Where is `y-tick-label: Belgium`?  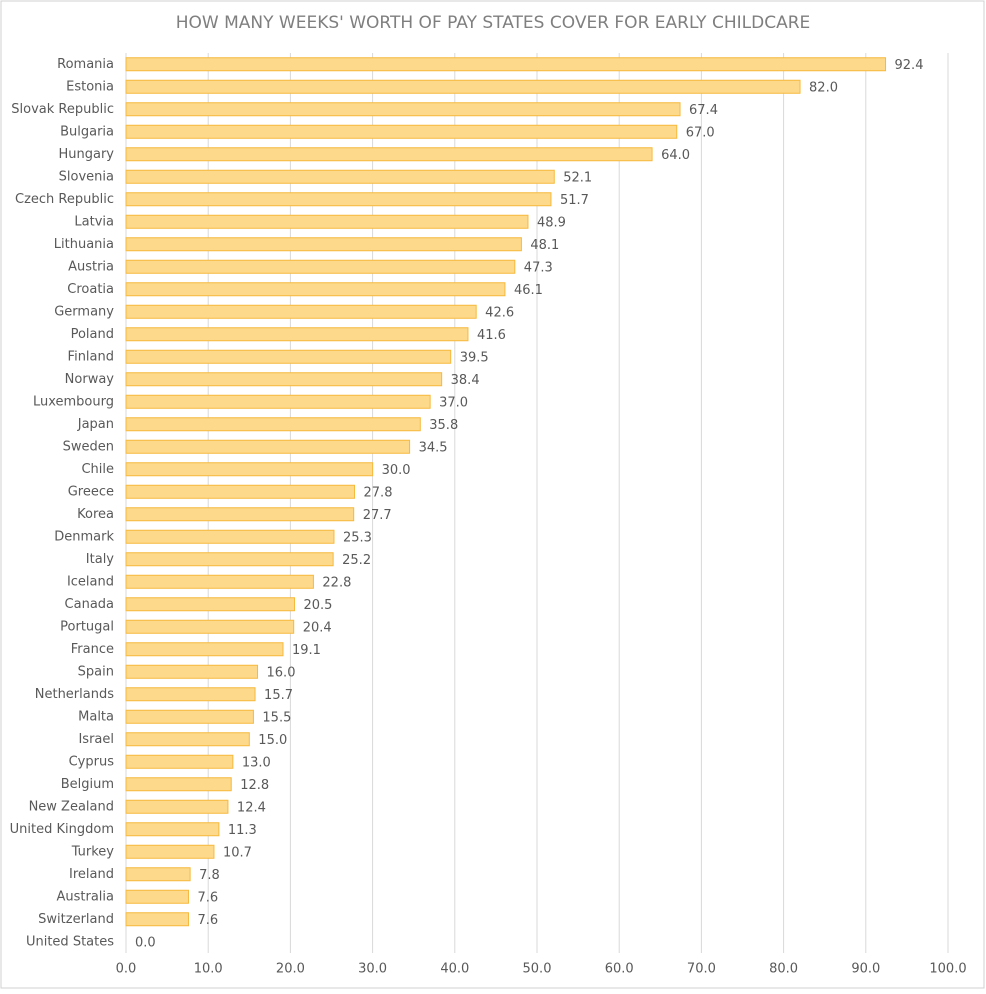 y-tick-label: Belgium is located at coordinates (87, 784).